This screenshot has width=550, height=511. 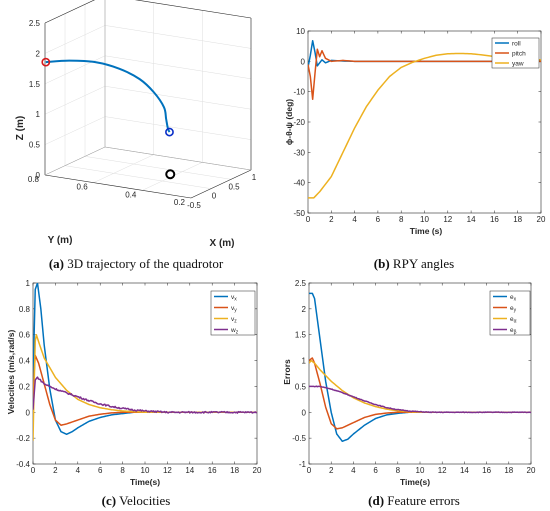 What do you see at coordinates (301, 335) in the screenshot?
I see `y-tick-label: 1.5` at bounding box center [301, 335].